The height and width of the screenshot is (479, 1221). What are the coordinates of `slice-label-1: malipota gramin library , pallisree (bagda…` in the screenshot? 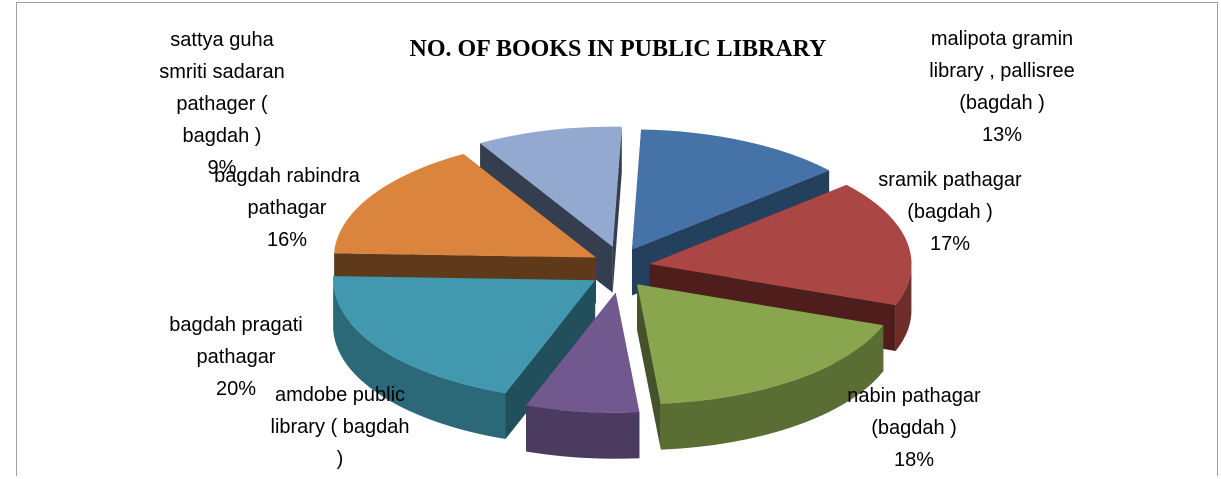 It's located at (1002, 87).